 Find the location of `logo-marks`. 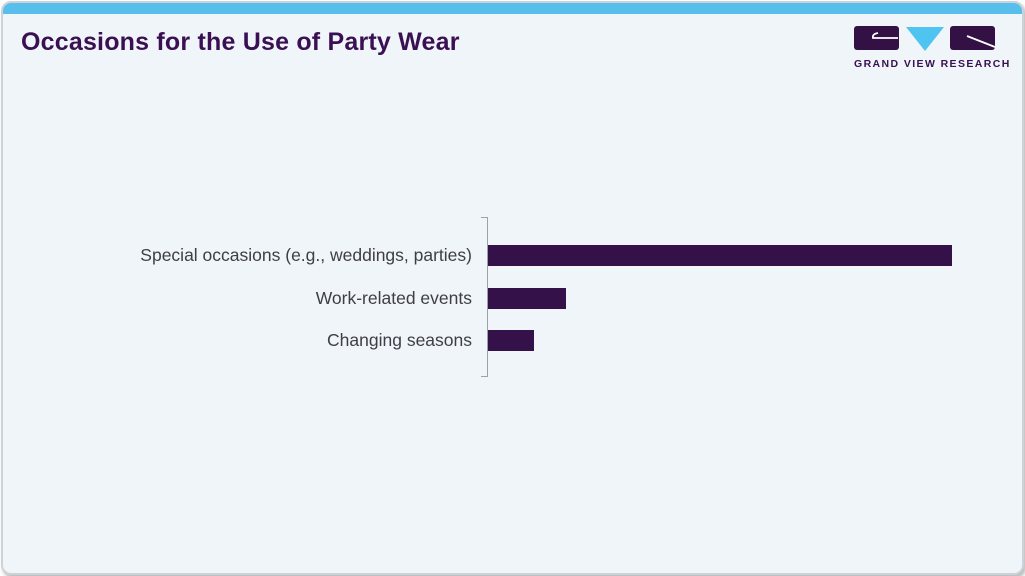

logo-marks is located at coordinates (924, 38).